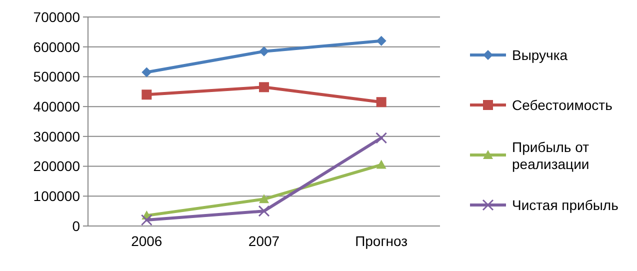  What do you see at coordinates (562, 104) in the screenshot?
I see `legend-label: Себестоимость` at bounding box center [562, 104].